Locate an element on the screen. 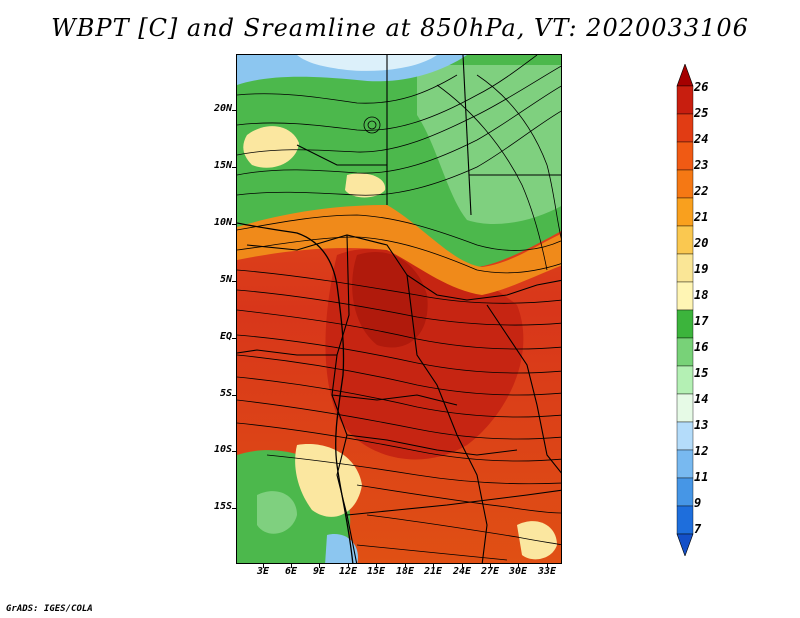 Image resolution: width=800 pixels, height=618 pixels. lat-label-5n: 5N is located at coordinates (225, 279).